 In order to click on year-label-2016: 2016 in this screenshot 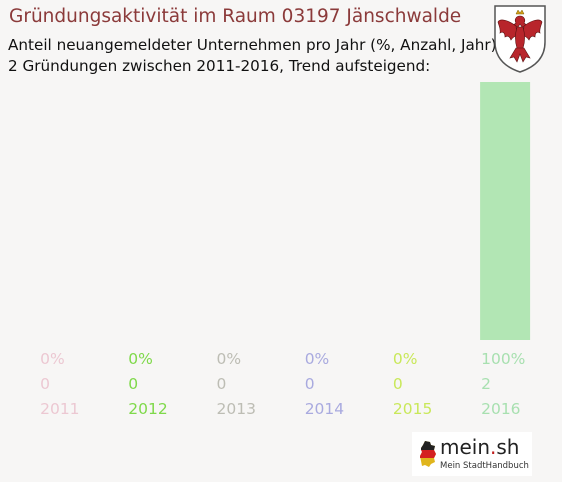, I will do `click(500, 409)`.